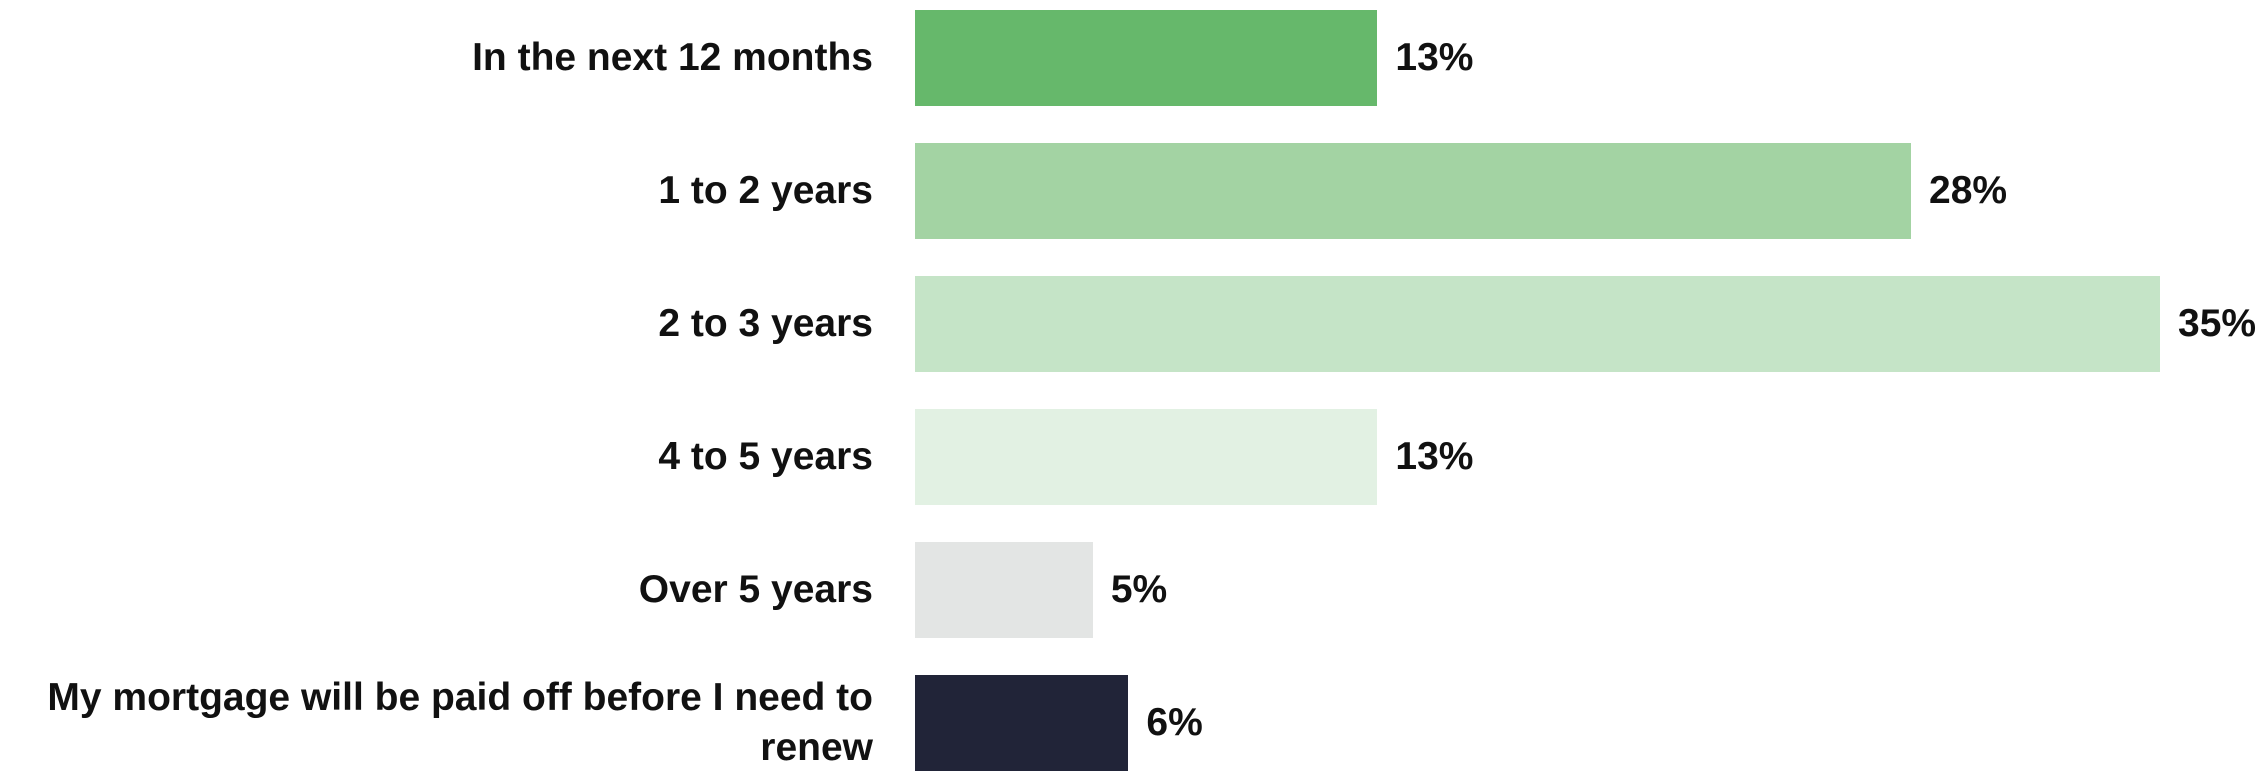 The width and height of the screenshot is (2267, 773). Describe the element at coordinates (1174, 722) in the screenshot. I see `value-label: 6%` at that location.